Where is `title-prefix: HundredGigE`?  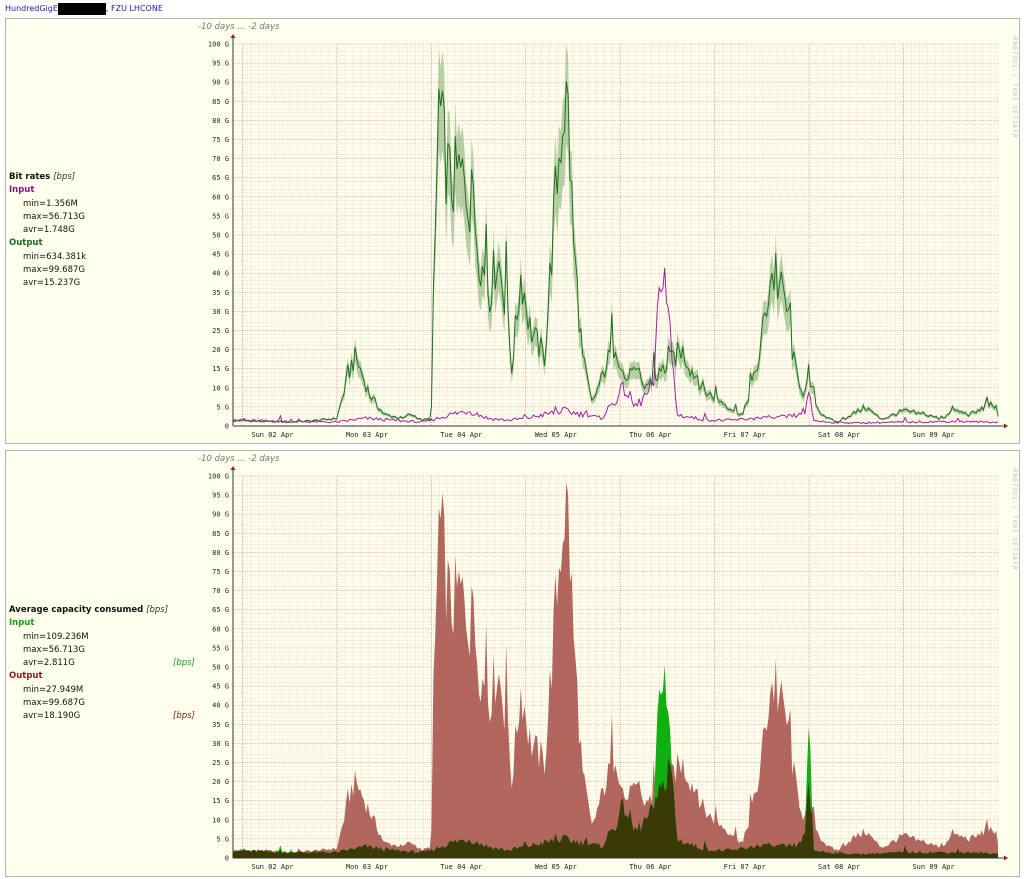 title-prefix: HundredGigE is located at coordinates (31, 8).